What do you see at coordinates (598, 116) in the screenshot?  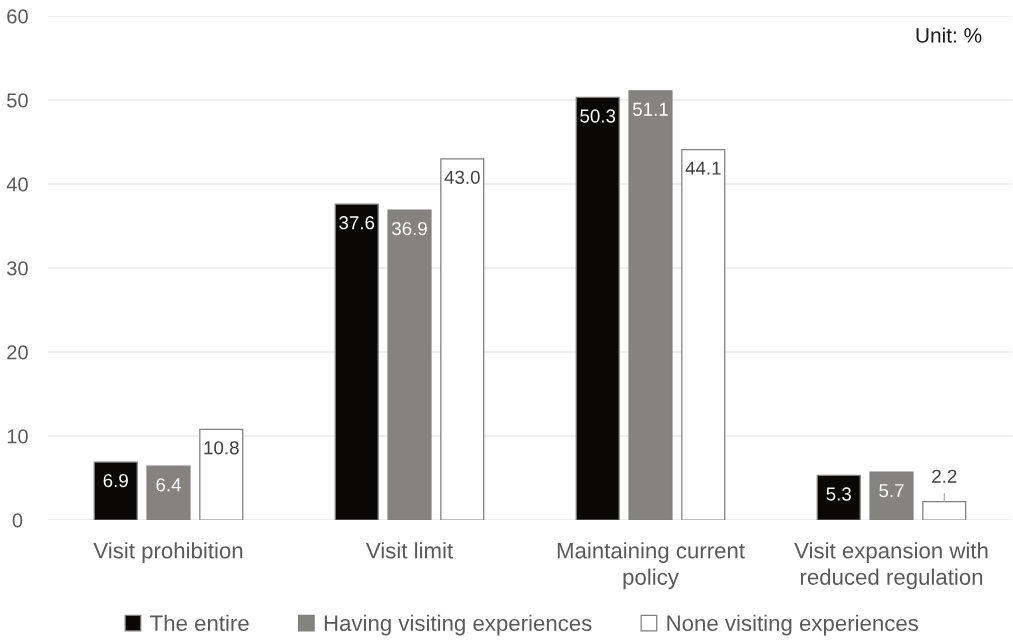 I see `data-label: 50.3` at bounding box center [598, 116].